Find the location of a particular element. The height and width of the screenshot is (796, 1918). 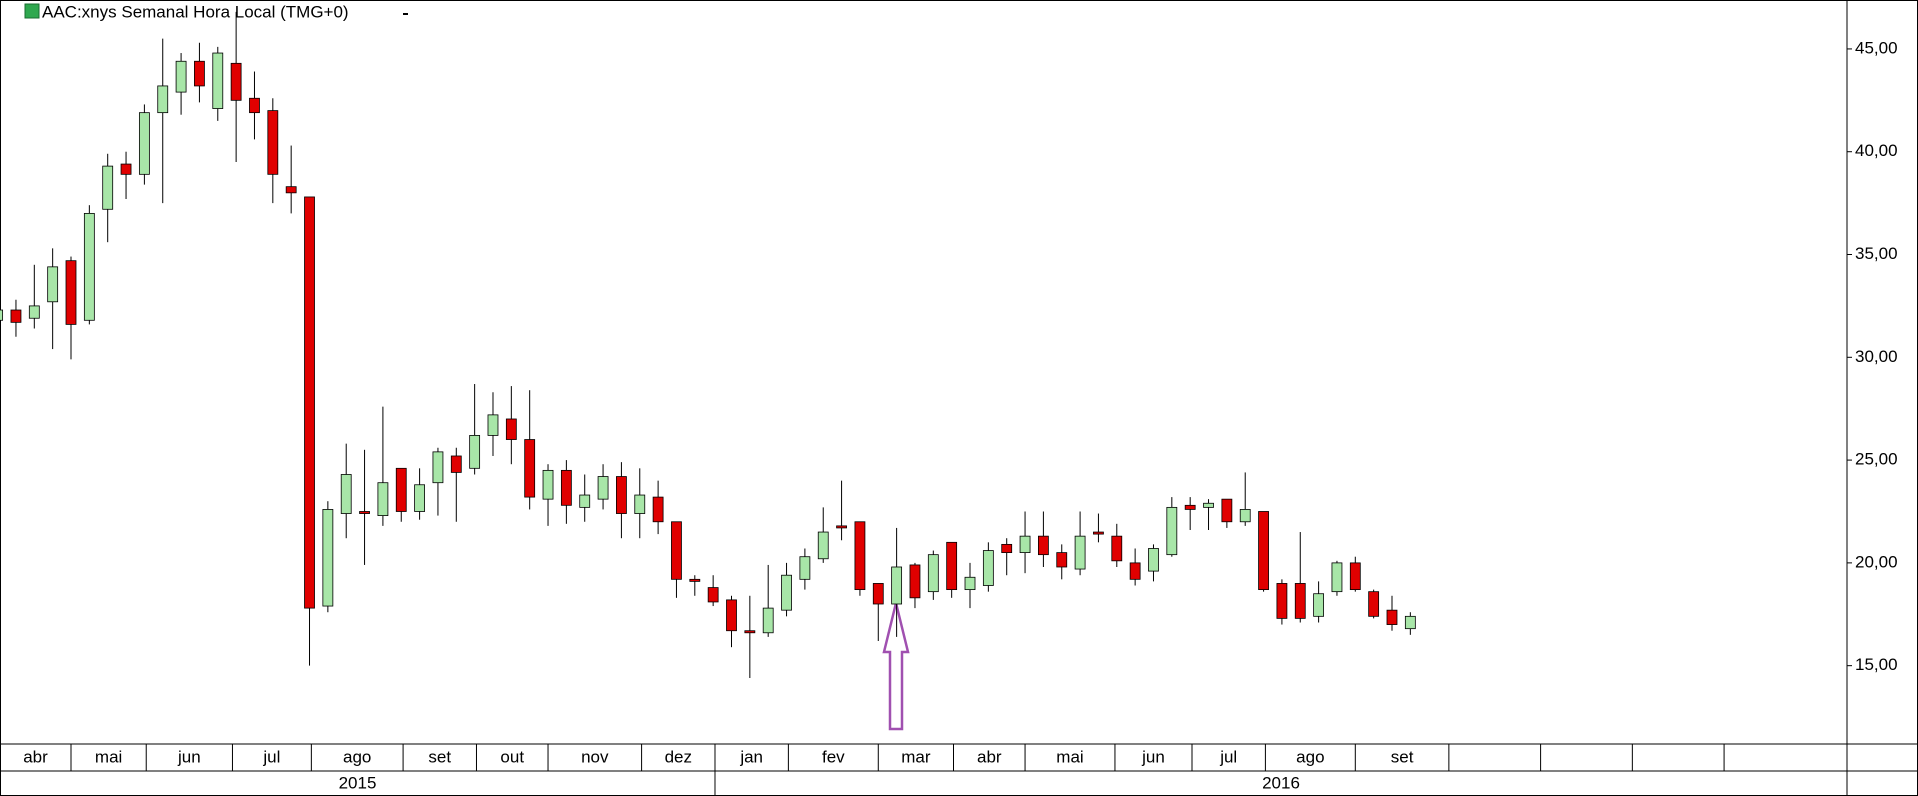

month-label: fev is located at coordinates (833, 756).